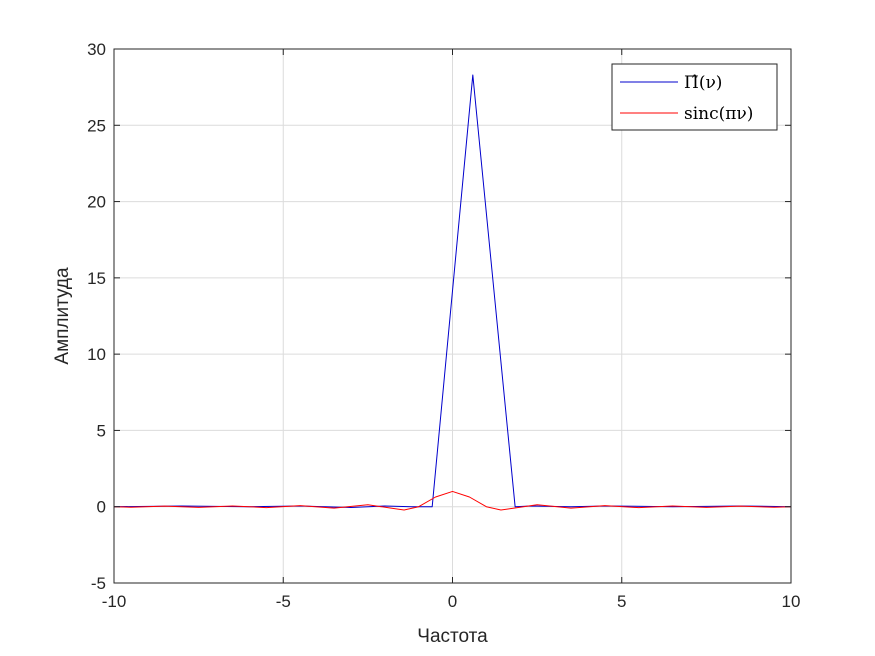 This screenshot has height=656, width=875. I want to click on legend: Π̂(ν) sinc(πν), so click(694, 97).